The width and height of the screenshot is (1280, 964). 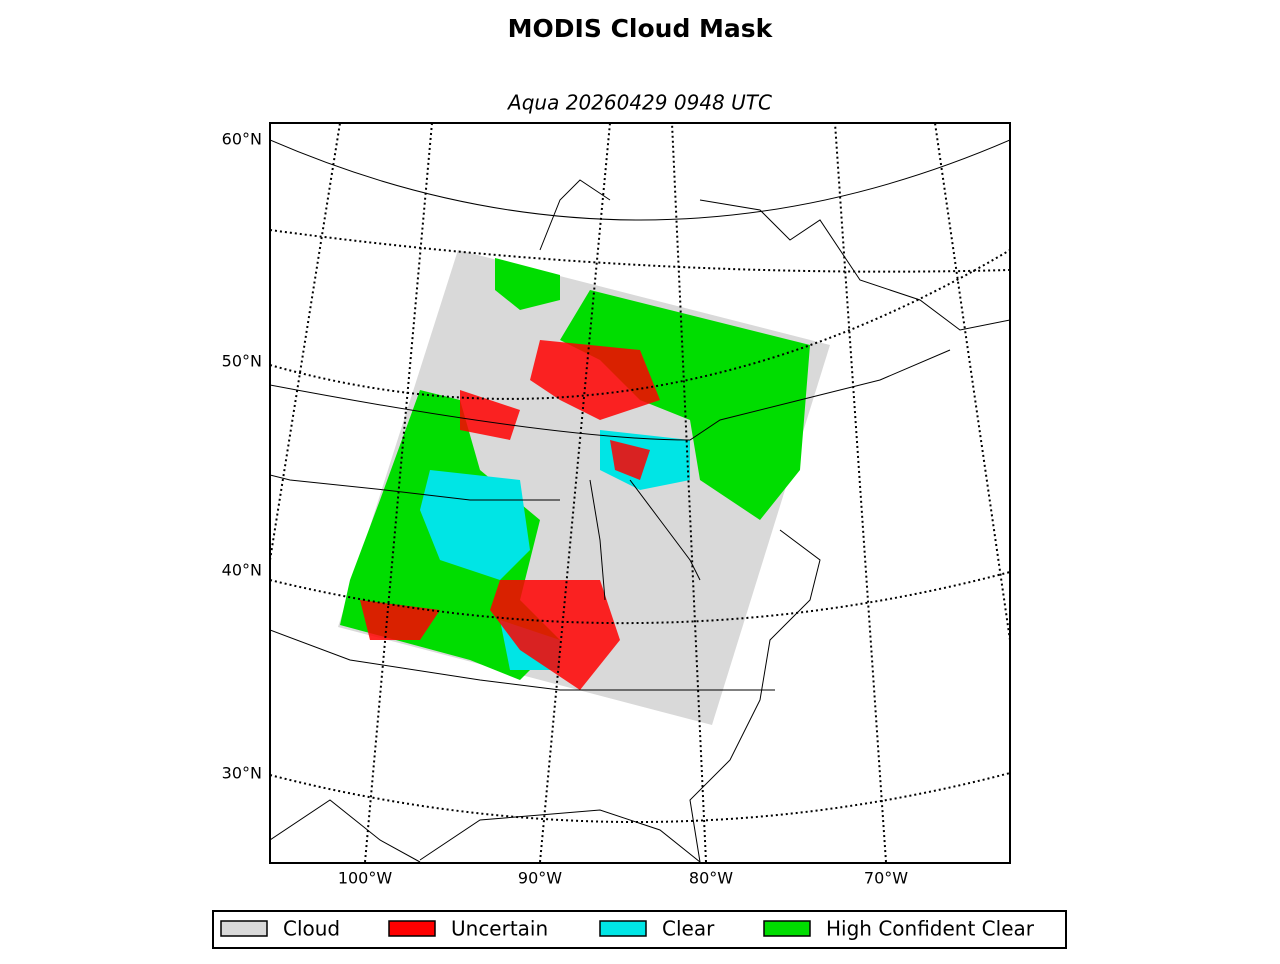 I want to click on lat-label: 50°N, so click(x=242, y=361).